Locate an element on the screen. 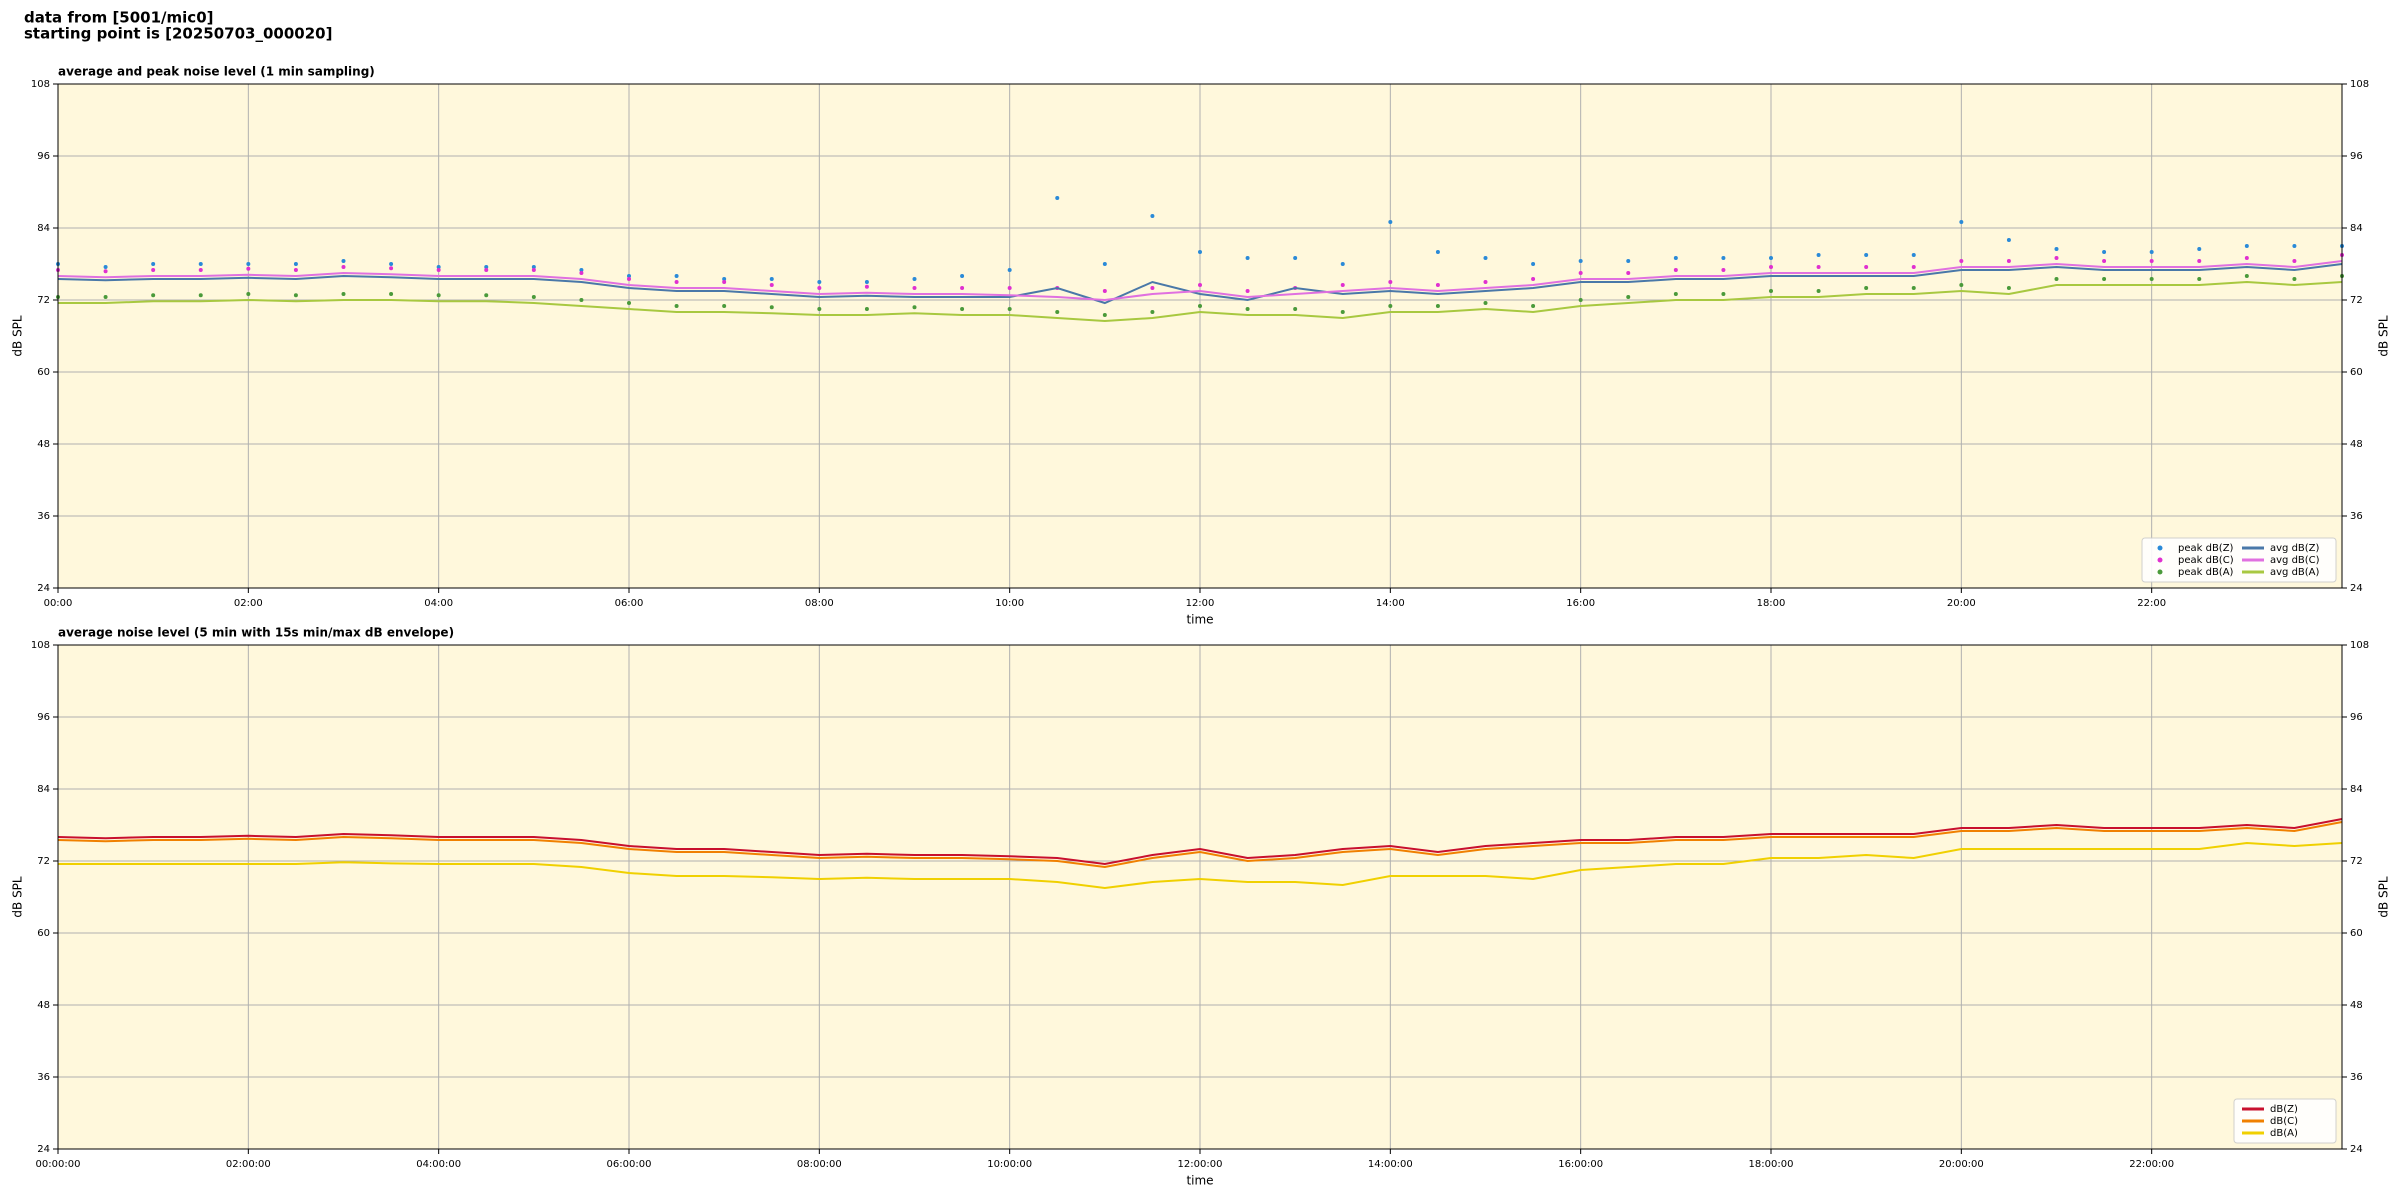  y-axis-label: dB SPL is located at coordinates (18, 336).